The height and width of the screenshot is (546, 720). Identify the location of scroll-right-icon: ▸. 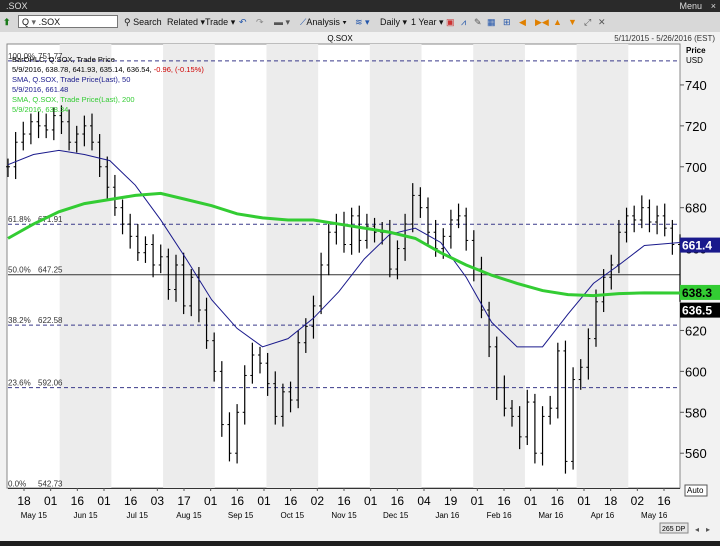
(708, 529).